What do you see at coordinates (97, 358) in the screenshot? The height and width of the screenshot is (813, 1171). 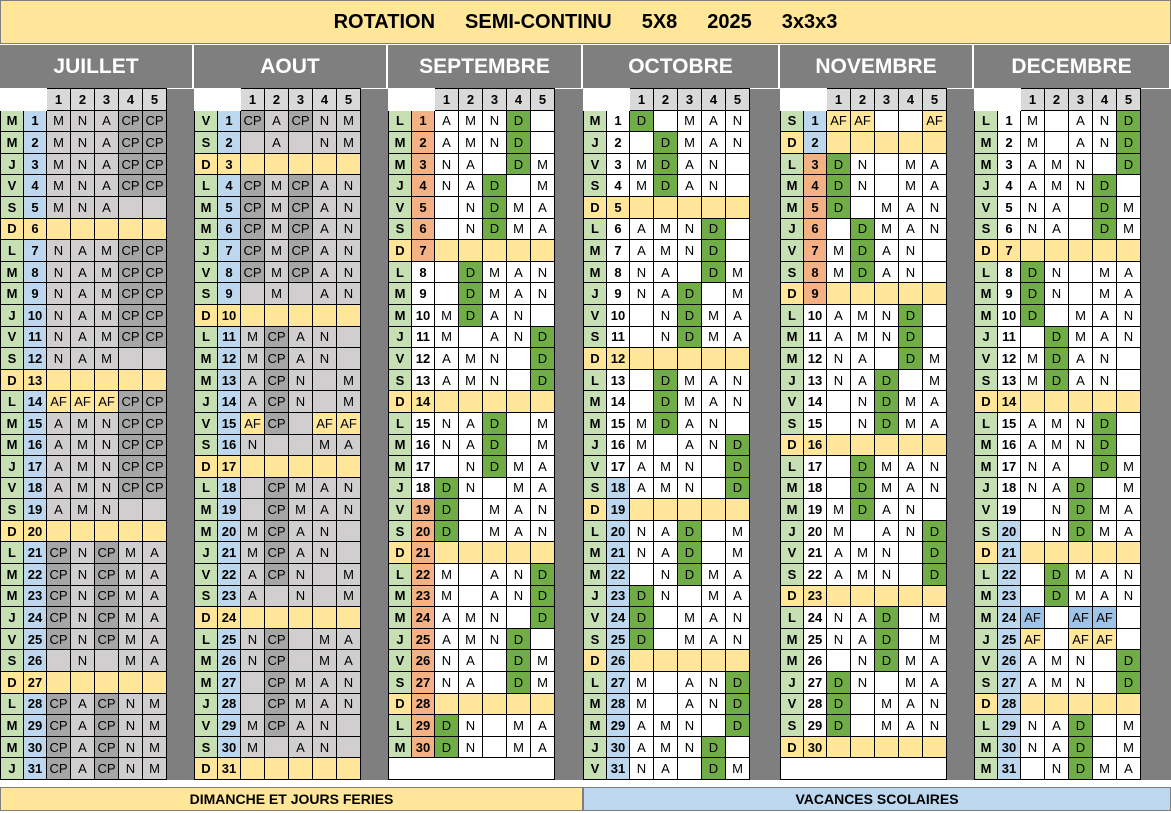 I see `day-row: S 12 N A M` at bounding box center [97, 358].